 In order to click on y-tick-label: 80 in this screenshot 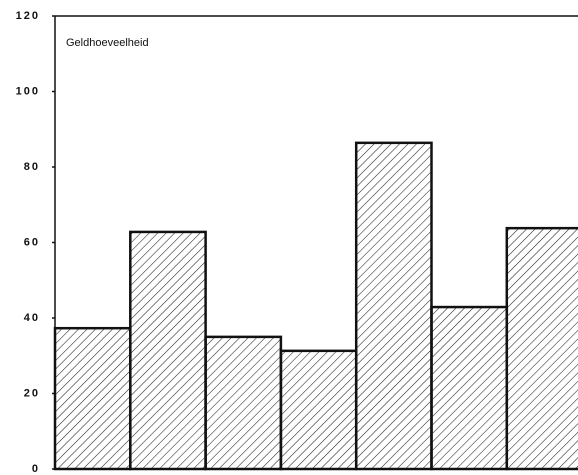, I will do `click(32, 167)`.